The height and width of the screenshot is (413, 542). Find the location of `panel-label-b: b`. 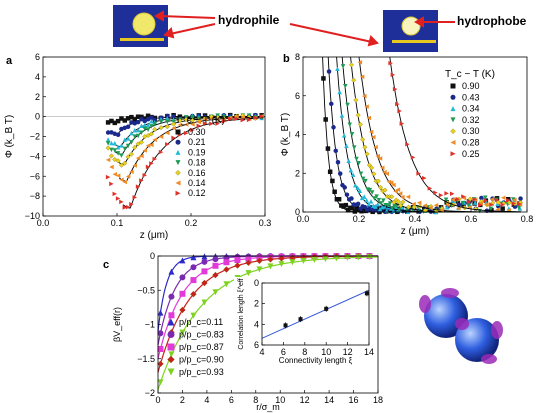

panel-label-b: b is located at coordinates (286, 59).